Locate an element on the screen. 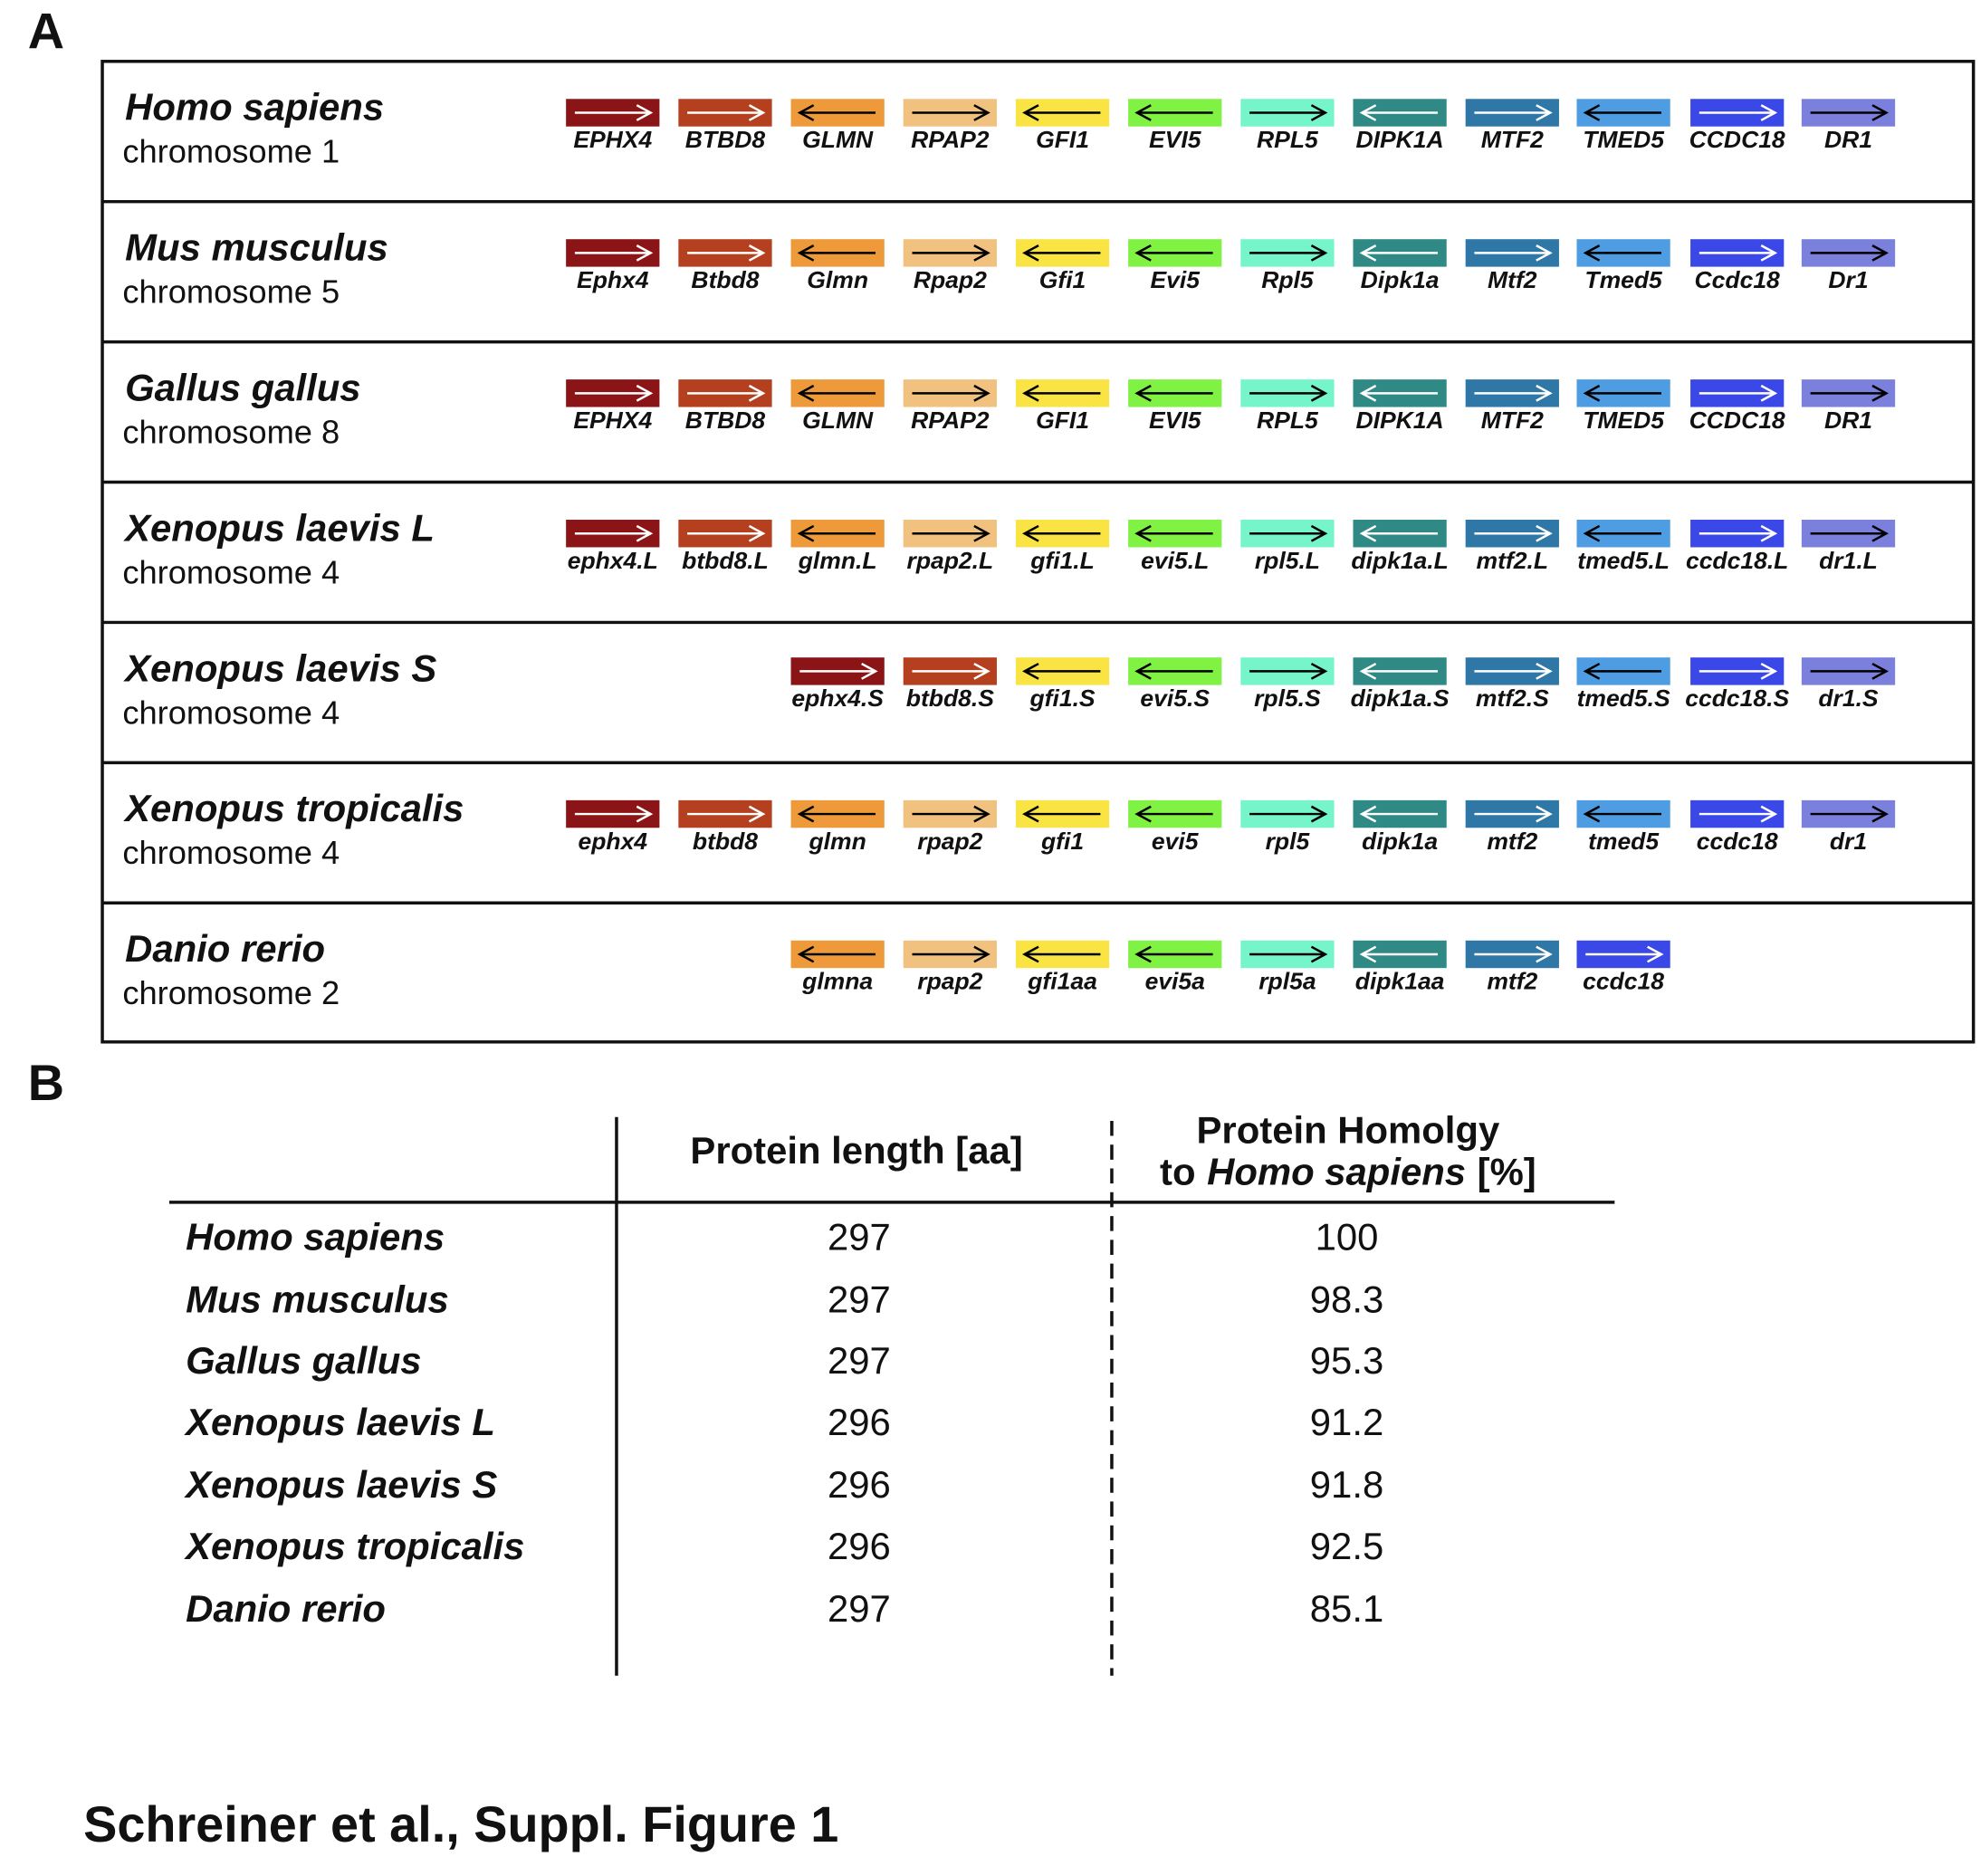 The image size is (1981, 1876). gene-name: glmn is located at coordinates (837, 842).